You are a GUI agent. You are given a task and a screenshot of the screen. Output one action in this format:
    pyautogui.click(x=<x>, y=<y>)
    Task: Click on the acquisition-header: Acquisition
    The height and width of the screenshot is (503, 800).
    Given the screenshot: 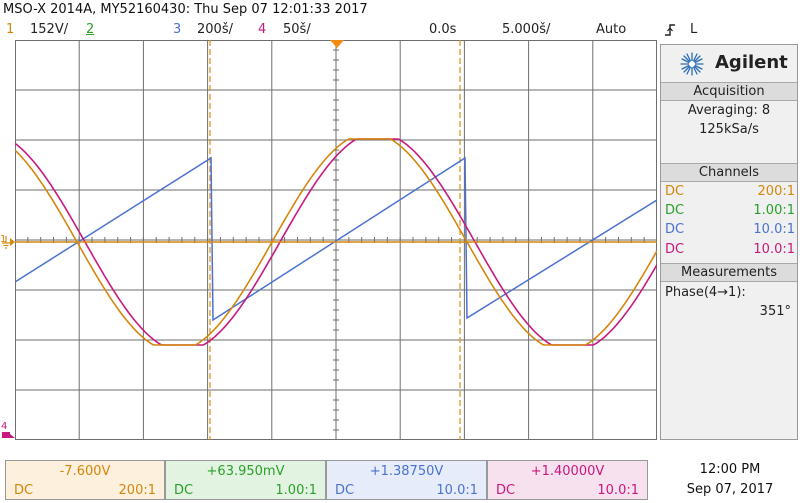 What is the action you would take?
    pyautogui.click(x=729, y=91)
    